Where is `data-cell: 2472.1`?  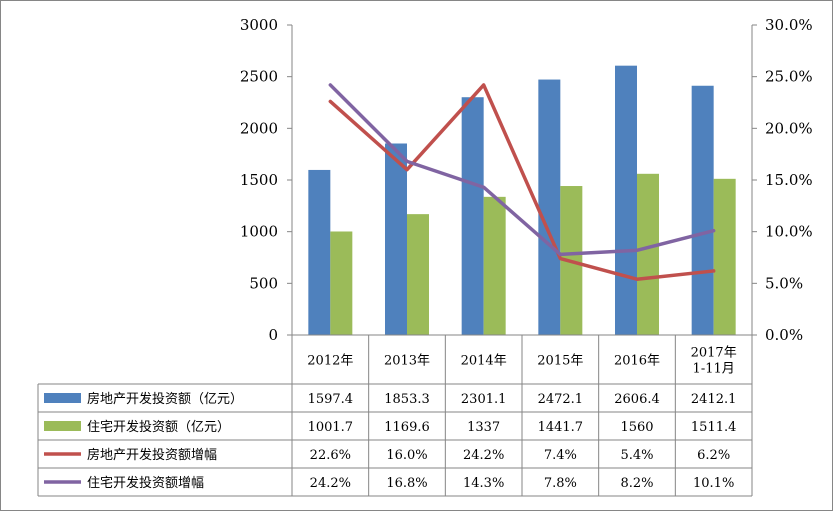
data-cell: 2472.1 is located at coordinates (561, 399).